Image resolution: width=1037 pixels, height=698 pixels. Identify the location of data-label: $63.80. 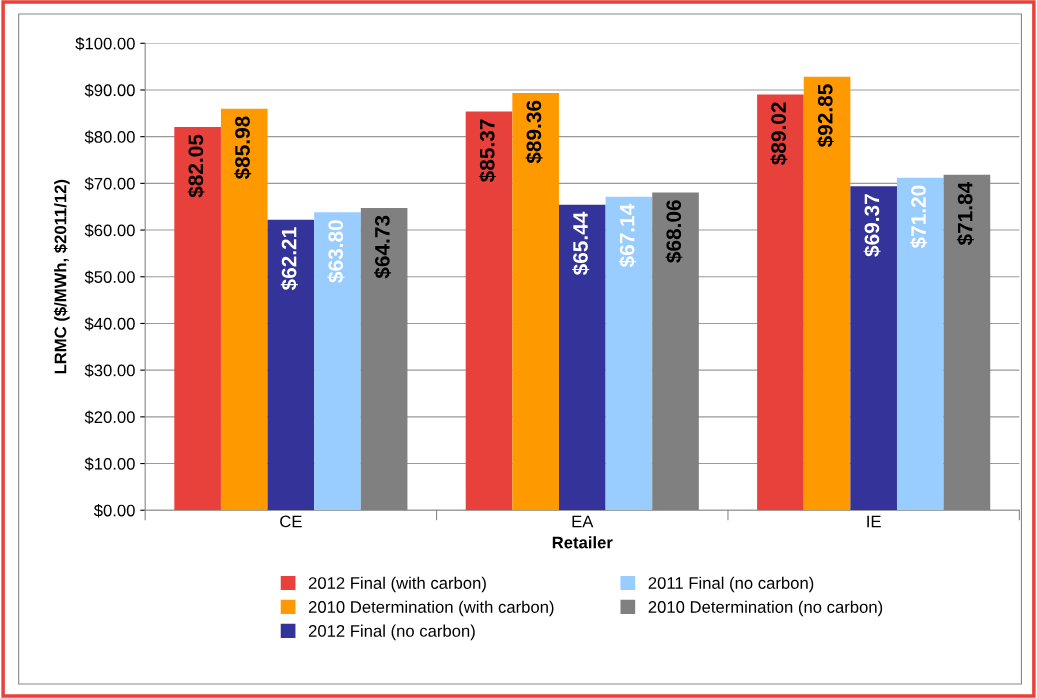
(336, 251).